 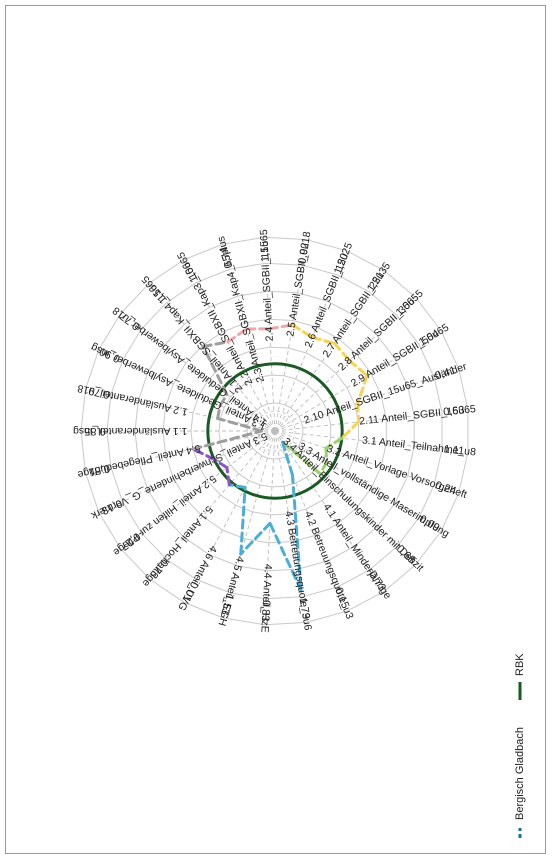 I want to click on value-label: 0,92, so click(x=303, y=253).